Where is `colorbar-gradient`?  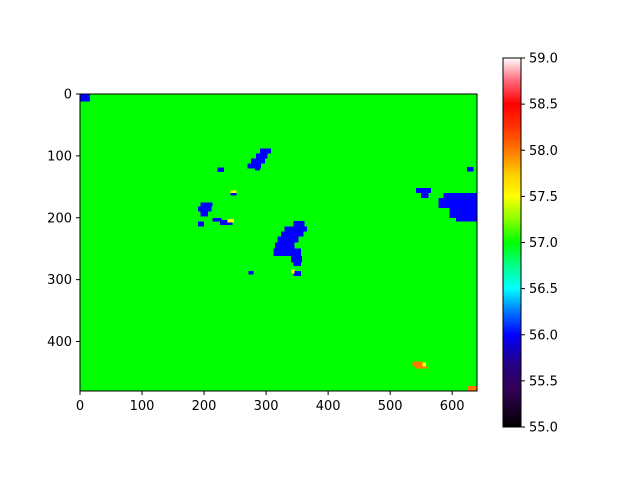 colorbar-gradient is located at coordinates (512, 242).